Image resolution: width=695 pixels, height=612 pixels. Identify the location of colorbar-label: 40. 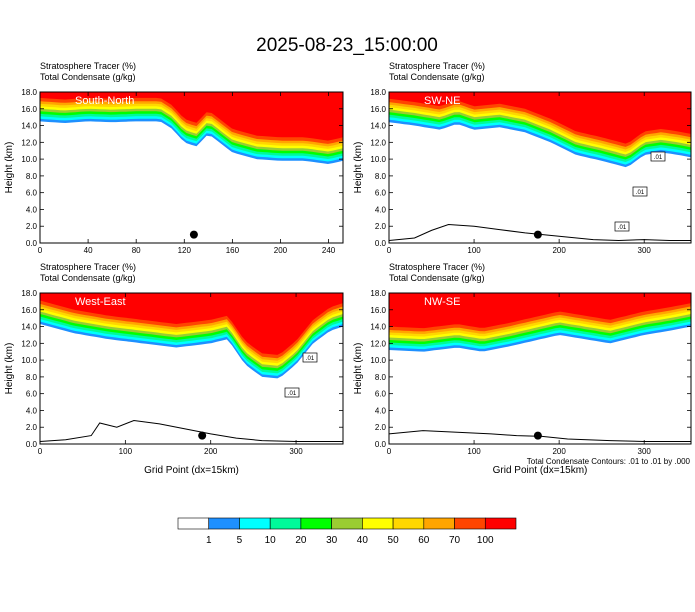
(363, 540).